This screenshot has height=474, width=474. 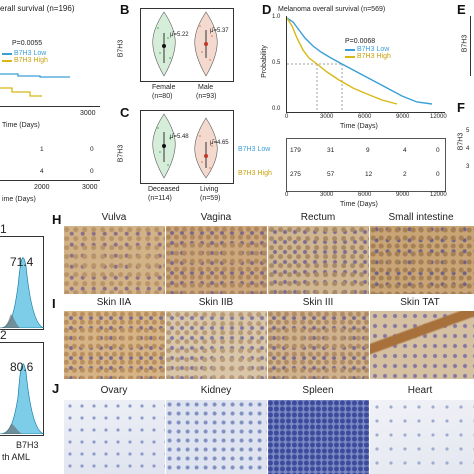 What do you see at coordinates (219, 31) in the screenshot?
I see `panel-b-mu-male: μ̂=5.37` at bounding box center [219, 31].